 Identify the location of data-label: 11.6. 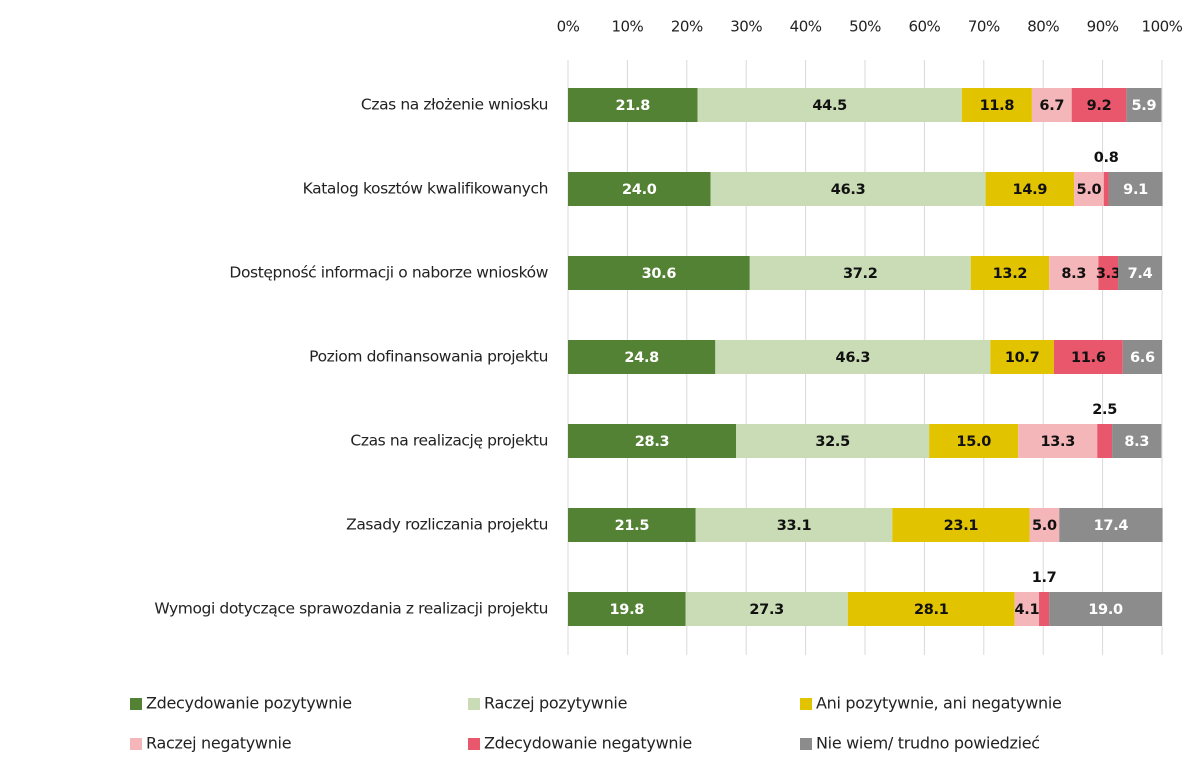
(1088, 358).